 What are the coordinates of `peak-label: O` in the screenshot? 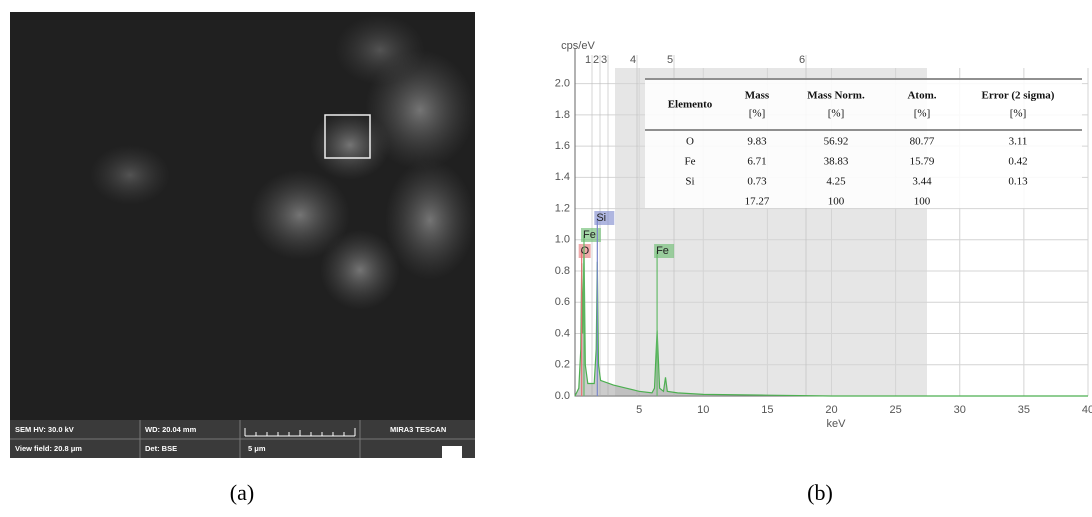 It's located at (585, 251).